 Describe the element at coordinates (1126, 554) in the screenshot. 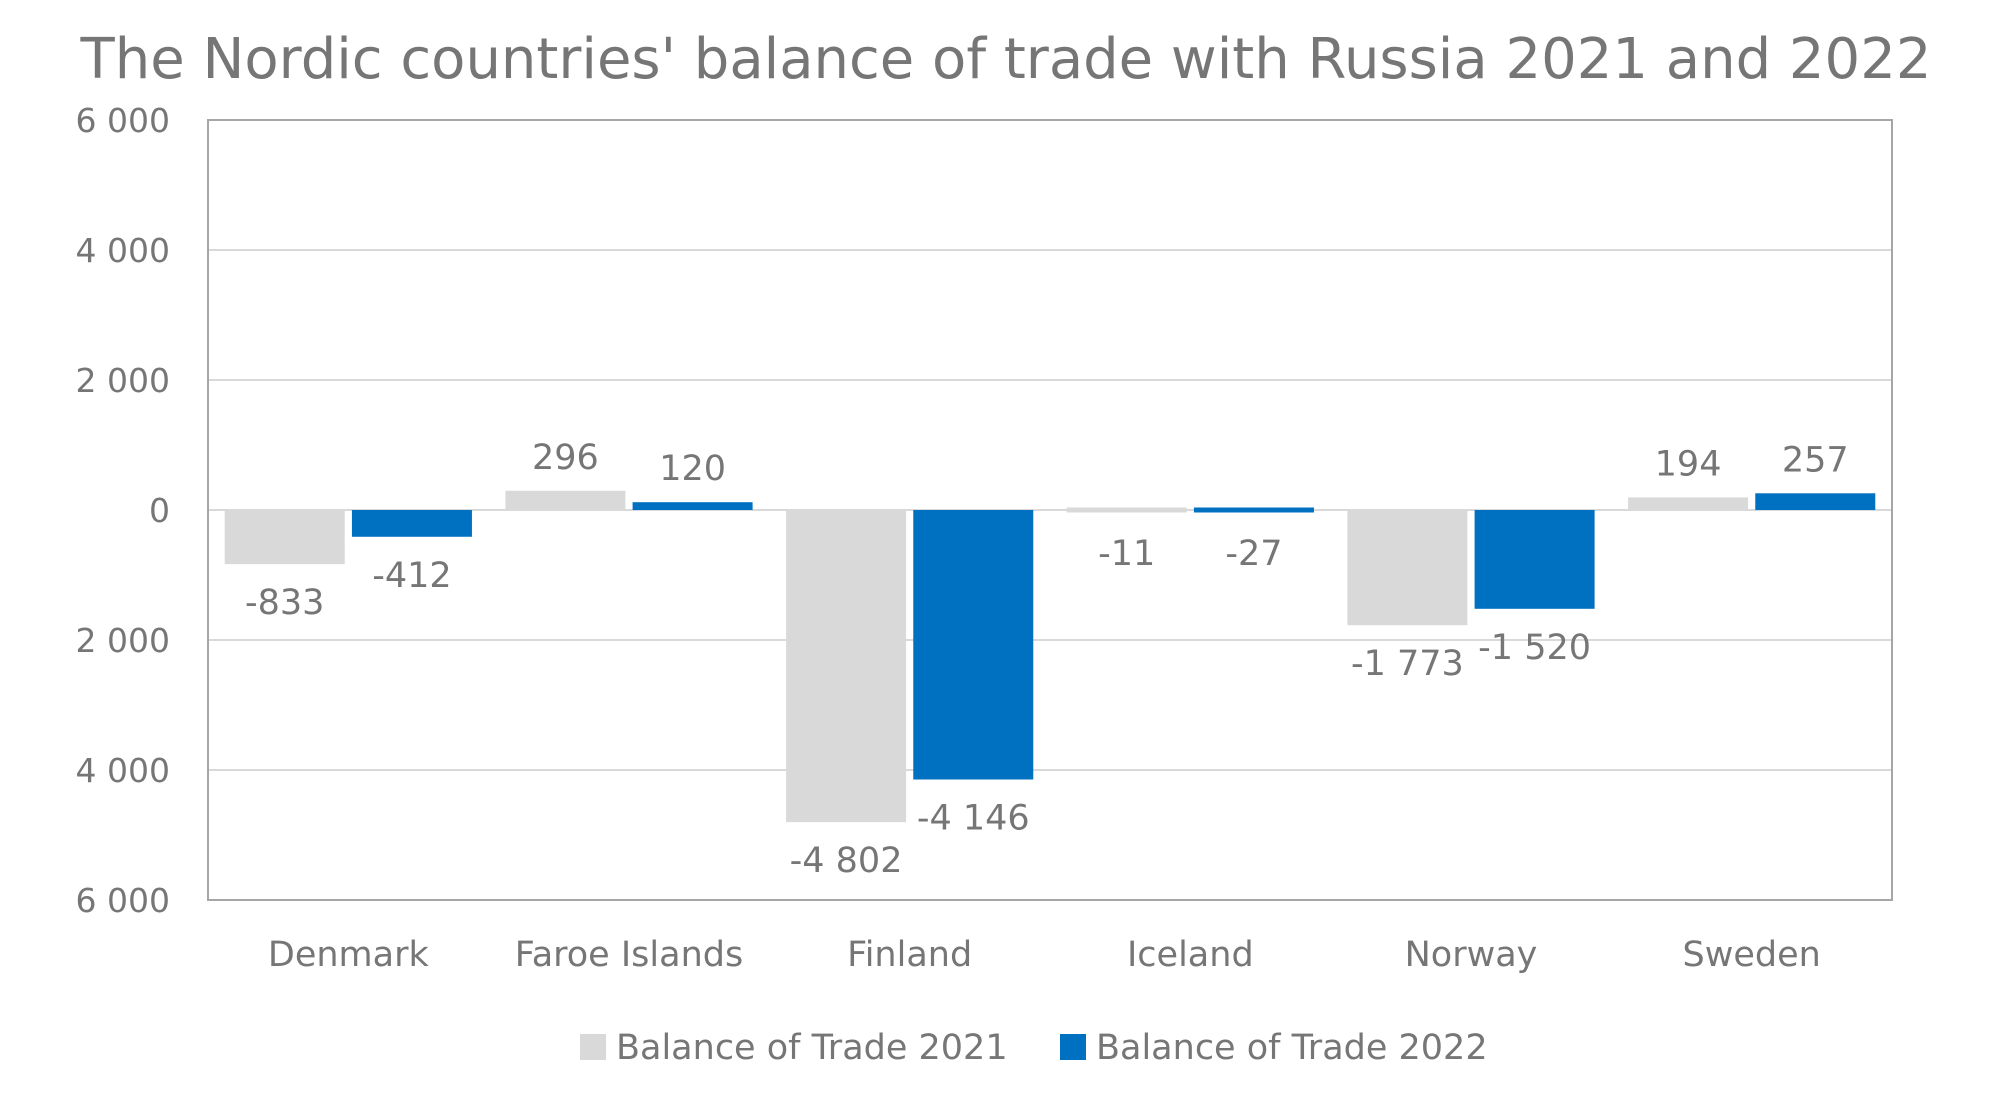

I see `data-label: -11` at that location.